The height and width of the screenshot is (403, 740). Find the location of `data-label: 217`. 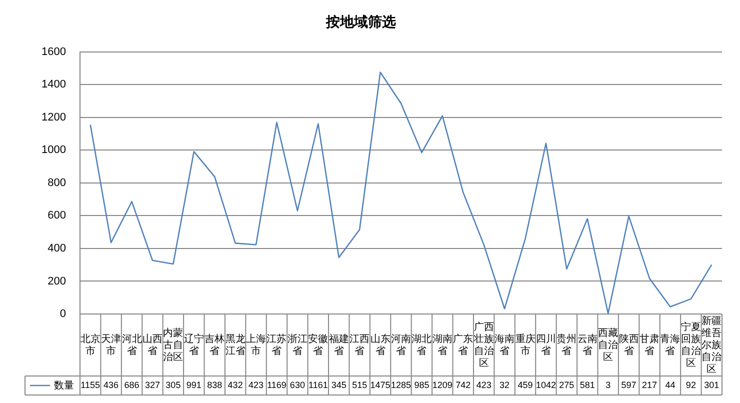

data-label: 217 is located at coordinates (650, 385).